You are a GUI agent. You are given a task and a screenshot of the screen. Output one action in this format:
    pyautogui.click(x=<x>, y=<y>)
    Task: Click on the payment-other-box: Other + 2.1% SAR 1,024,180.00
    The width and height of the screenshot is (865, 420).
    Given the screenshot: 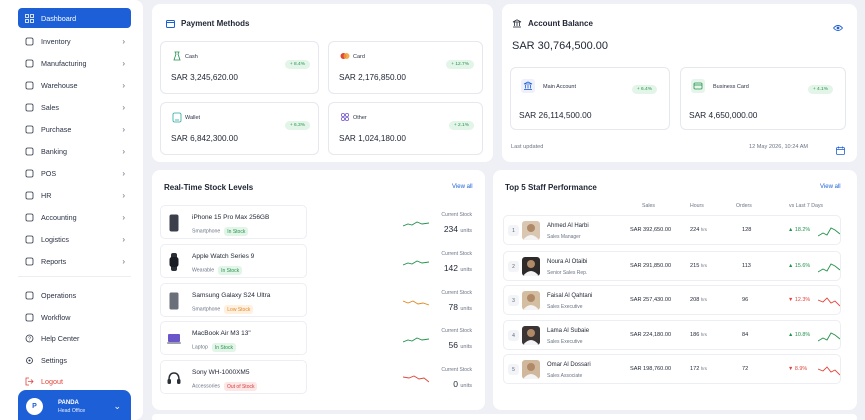 What is the action you would take?
    pyautogui.click(x=405, y=128)
    